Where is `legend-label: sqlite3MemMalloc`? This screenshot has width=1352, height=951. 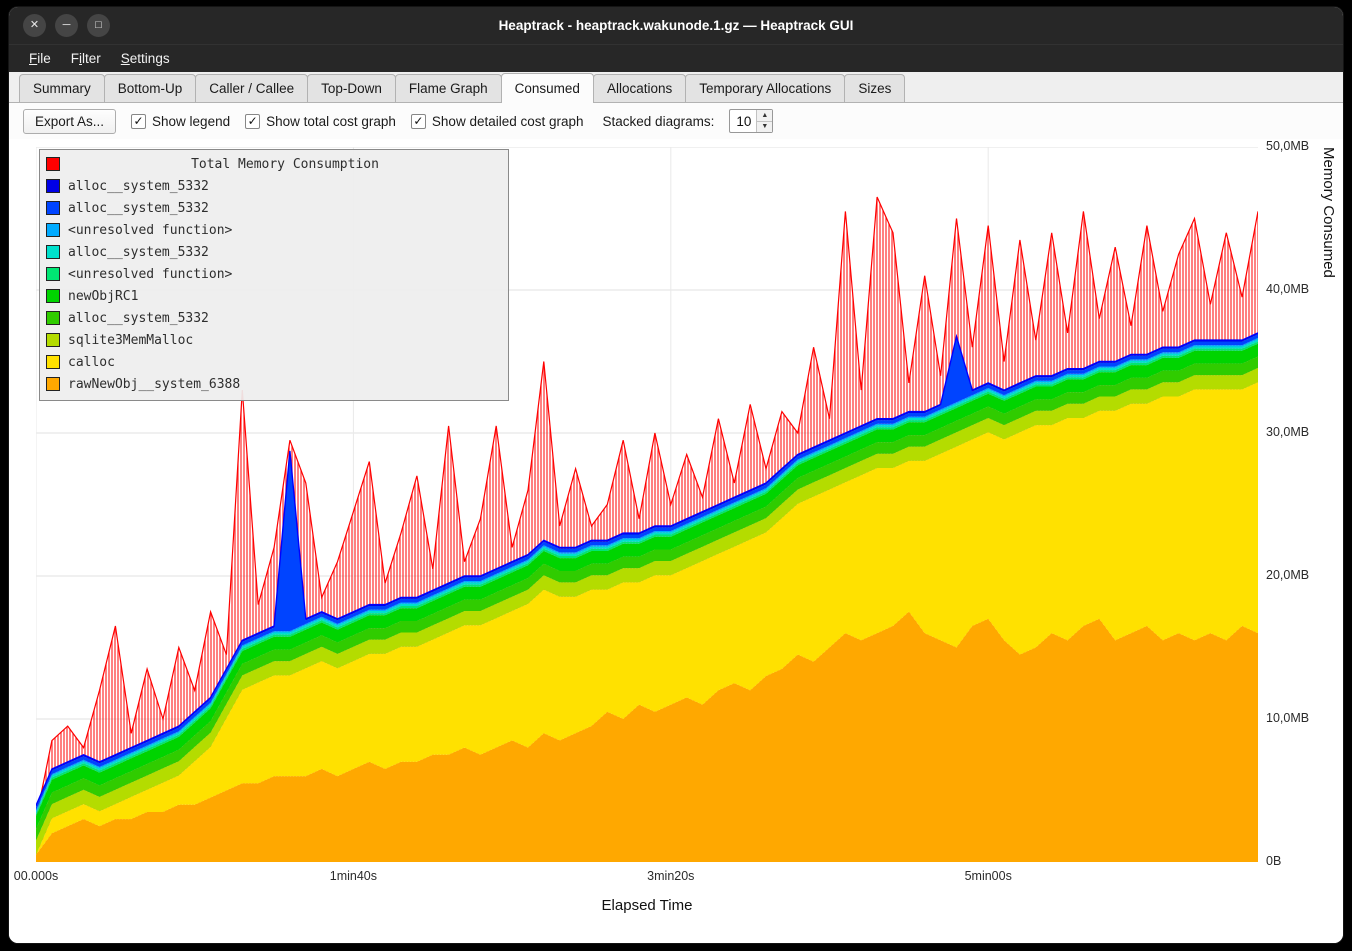 legend-label: sqlite3MemMalloc is located at coordinates (131, 340).